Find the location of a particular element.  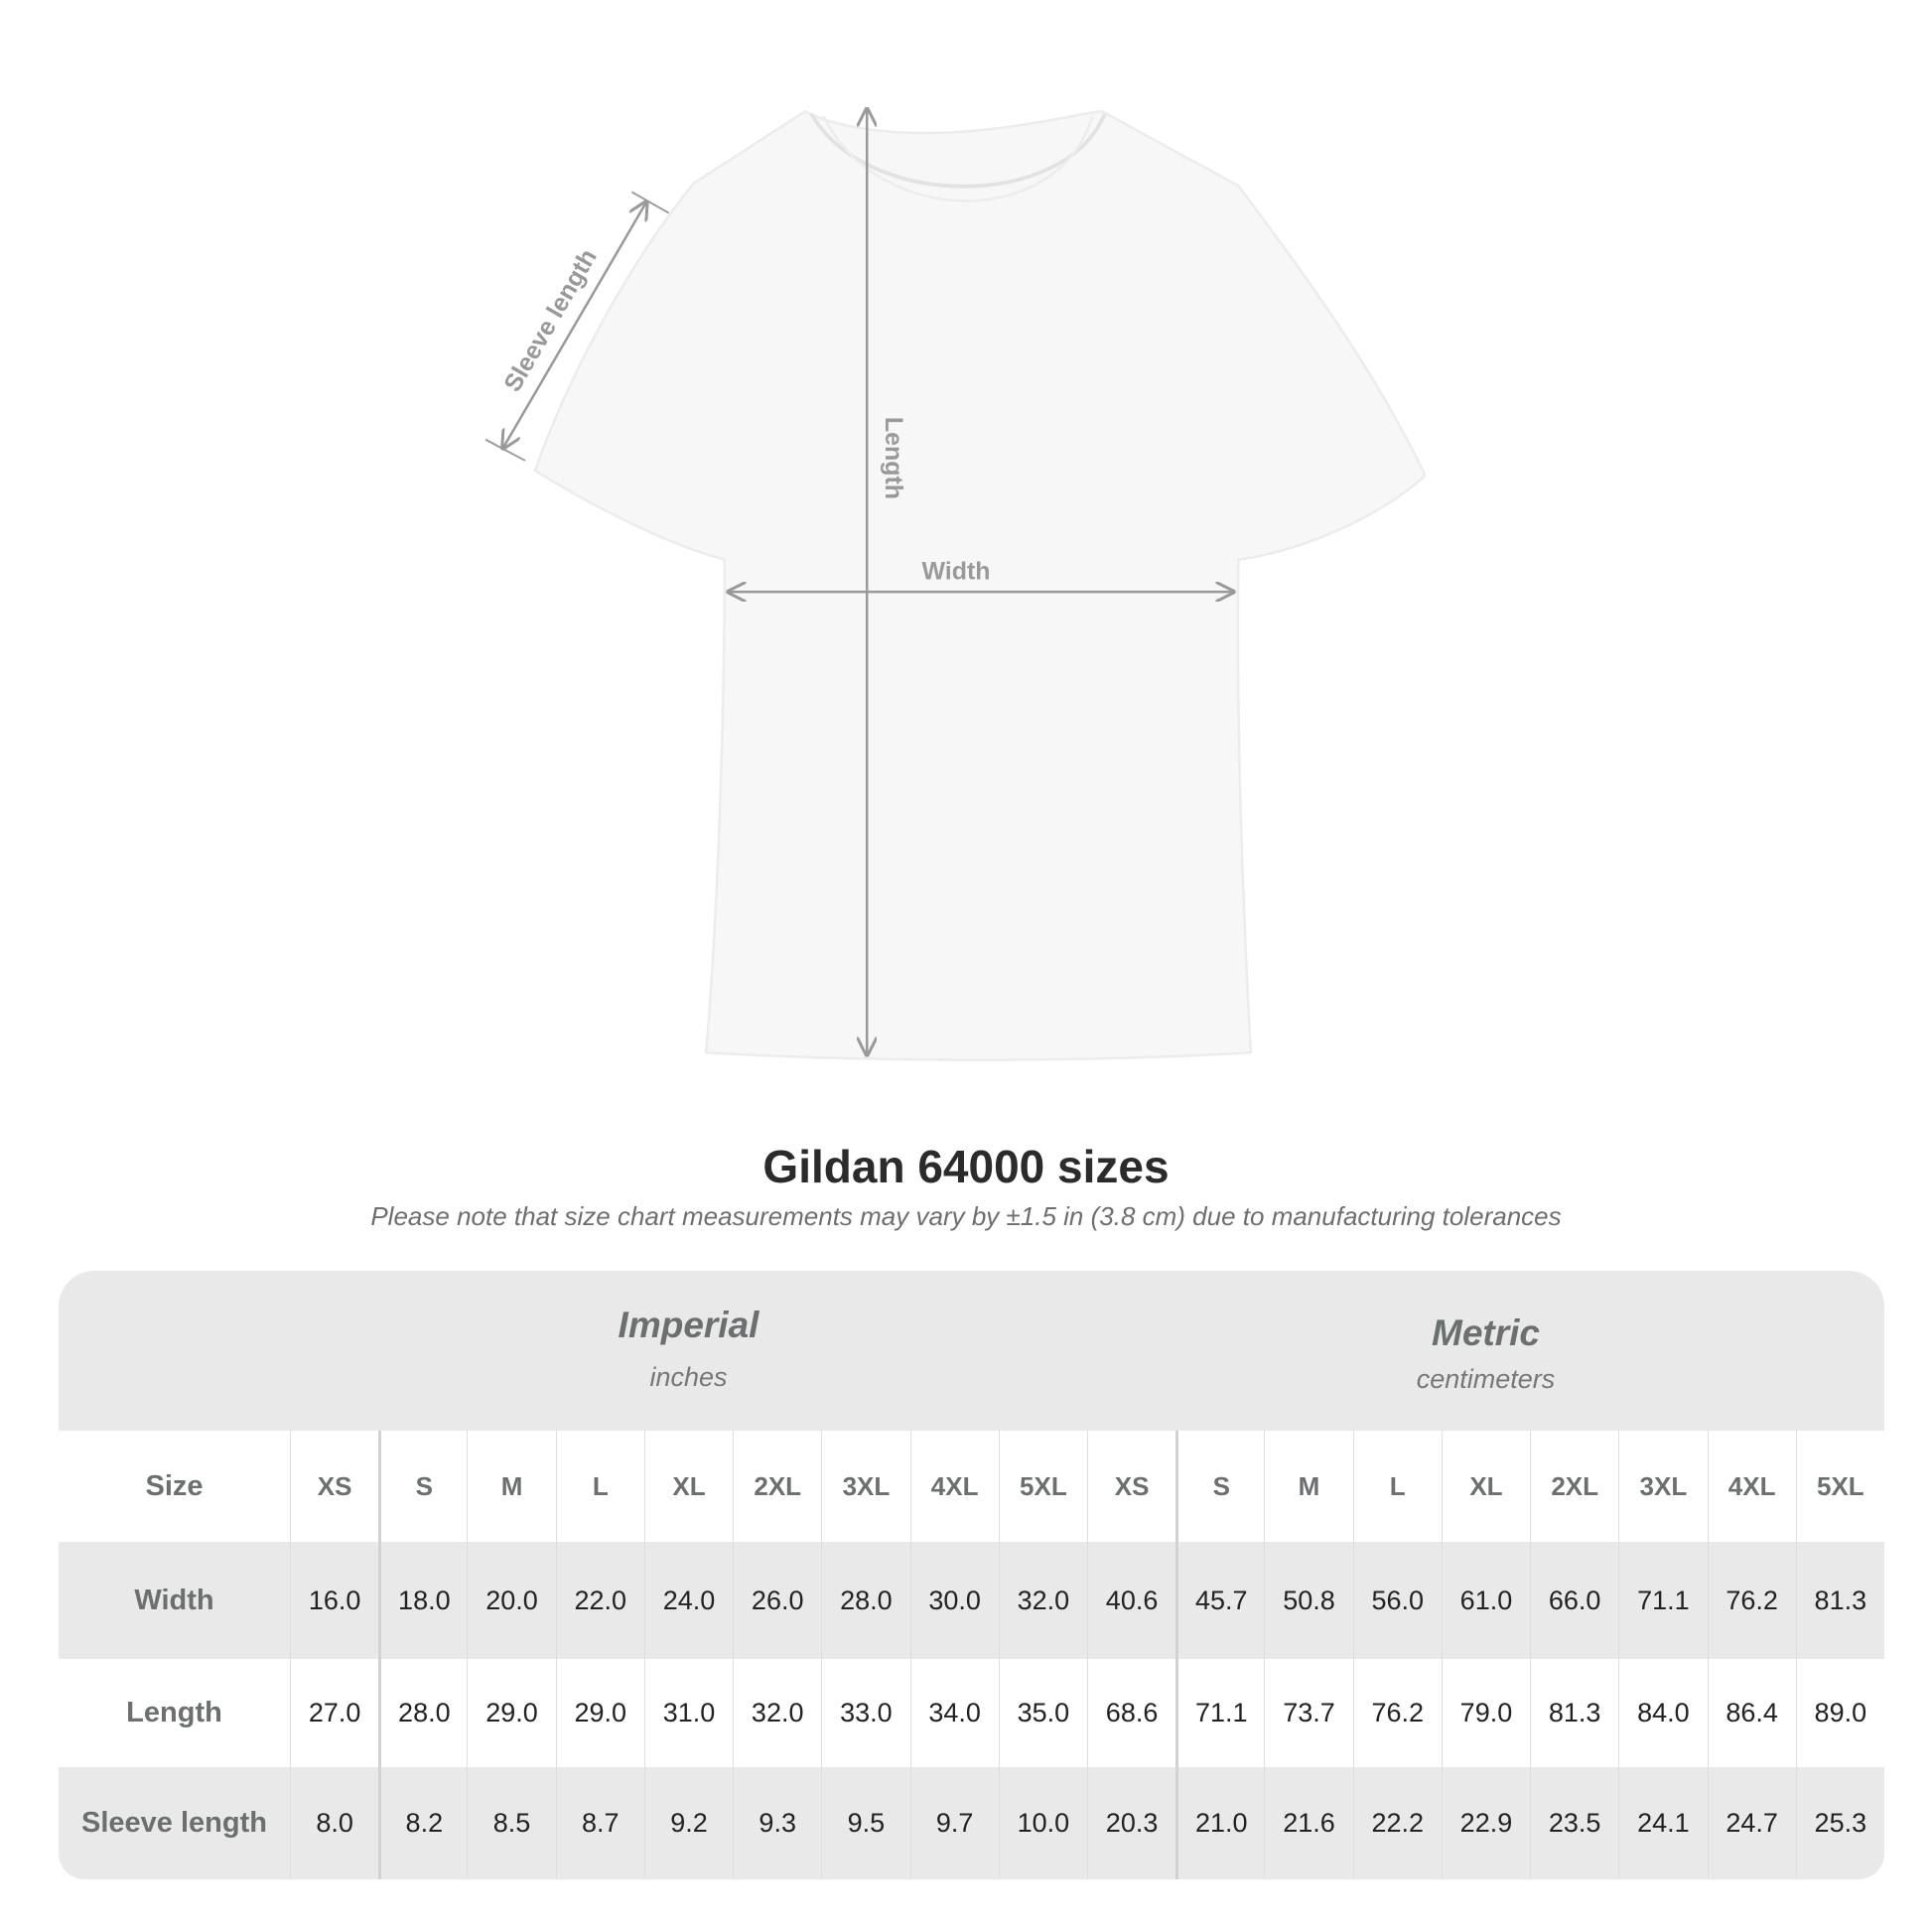

table-cell: 73.7 is located at coordinates (1308, 1713).